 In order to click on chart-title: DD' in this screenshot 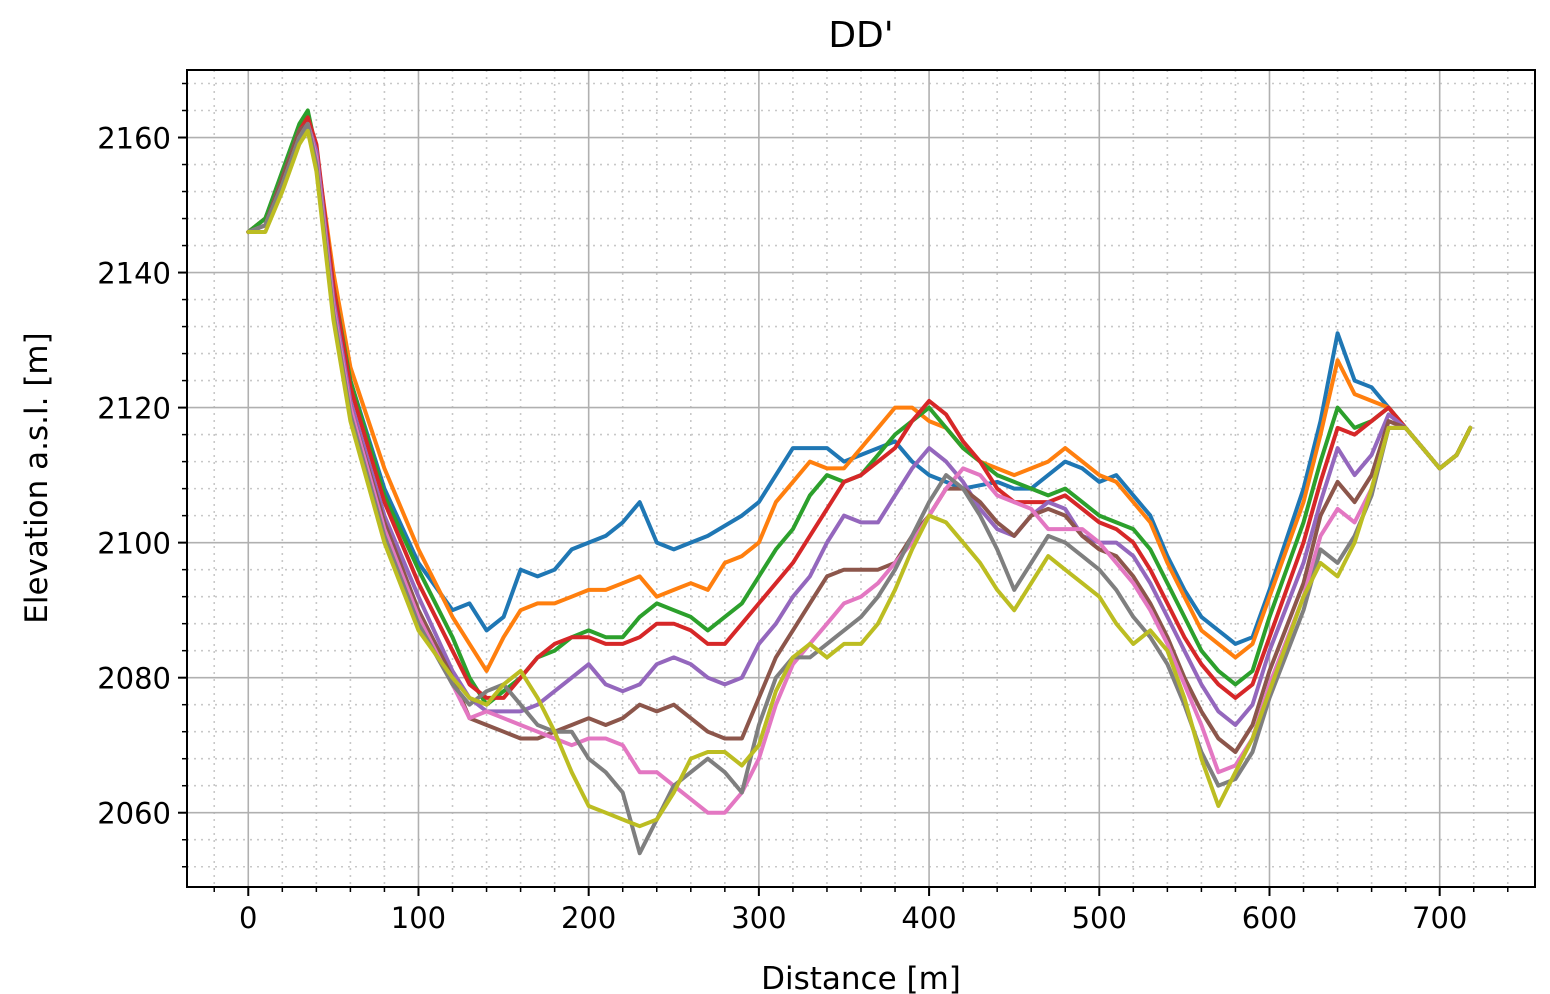, I will do `click(860, 35)`.